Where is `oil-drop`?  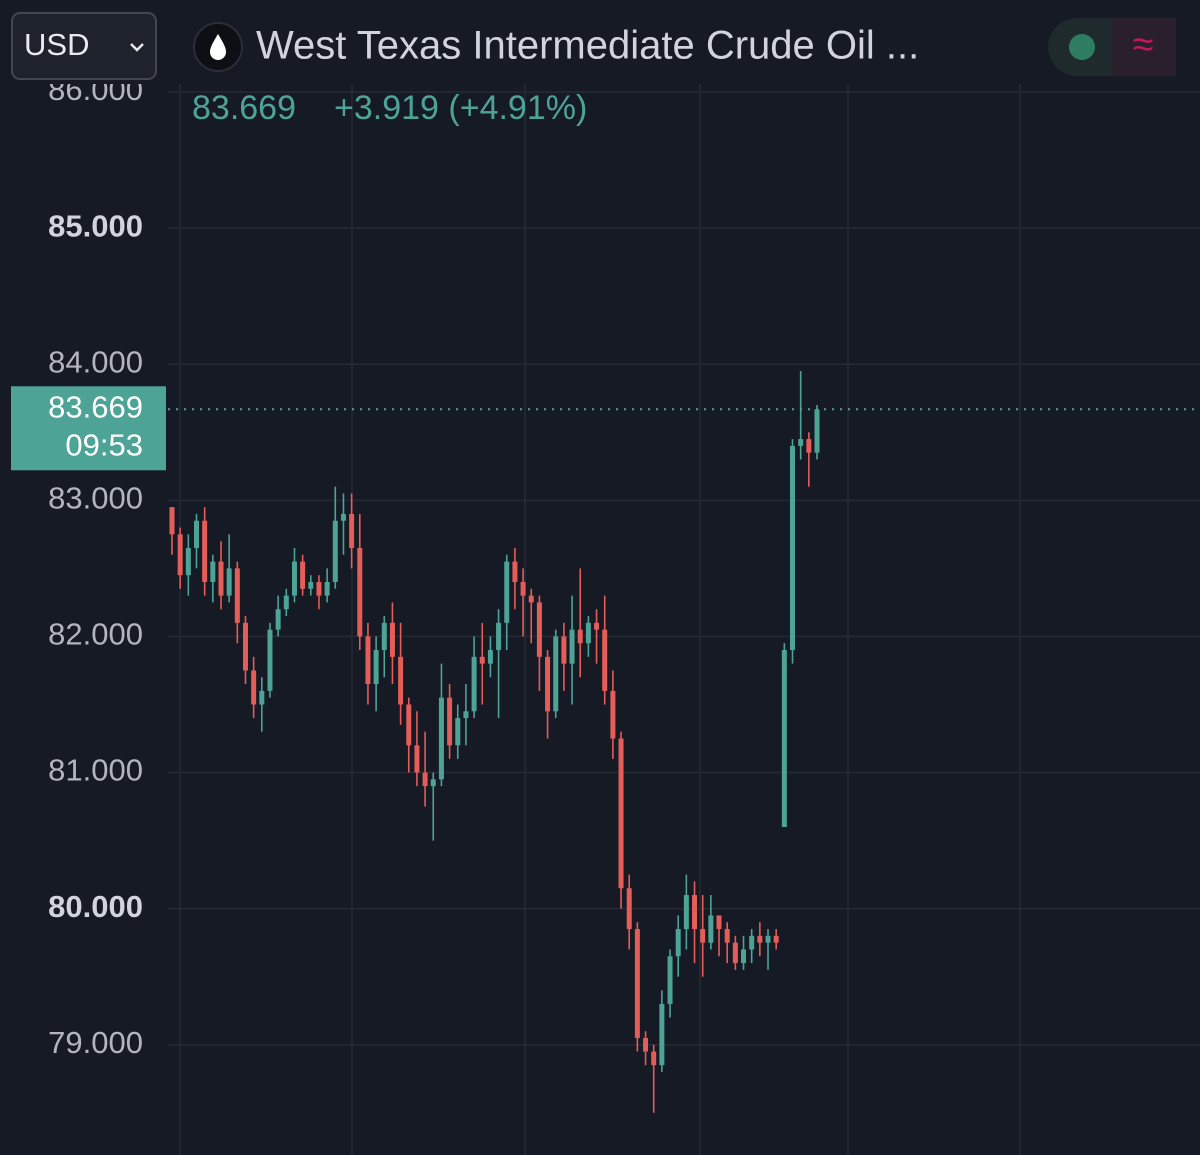
oil-drop is located at coordinates (218, 47).